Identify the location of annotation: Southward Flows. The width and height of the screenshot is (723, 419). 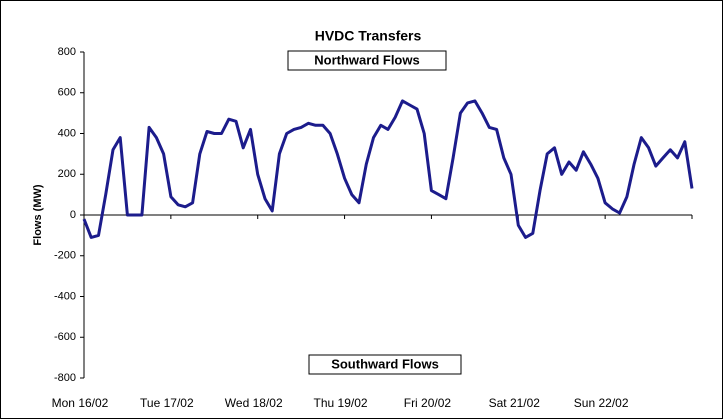
(385, 363).